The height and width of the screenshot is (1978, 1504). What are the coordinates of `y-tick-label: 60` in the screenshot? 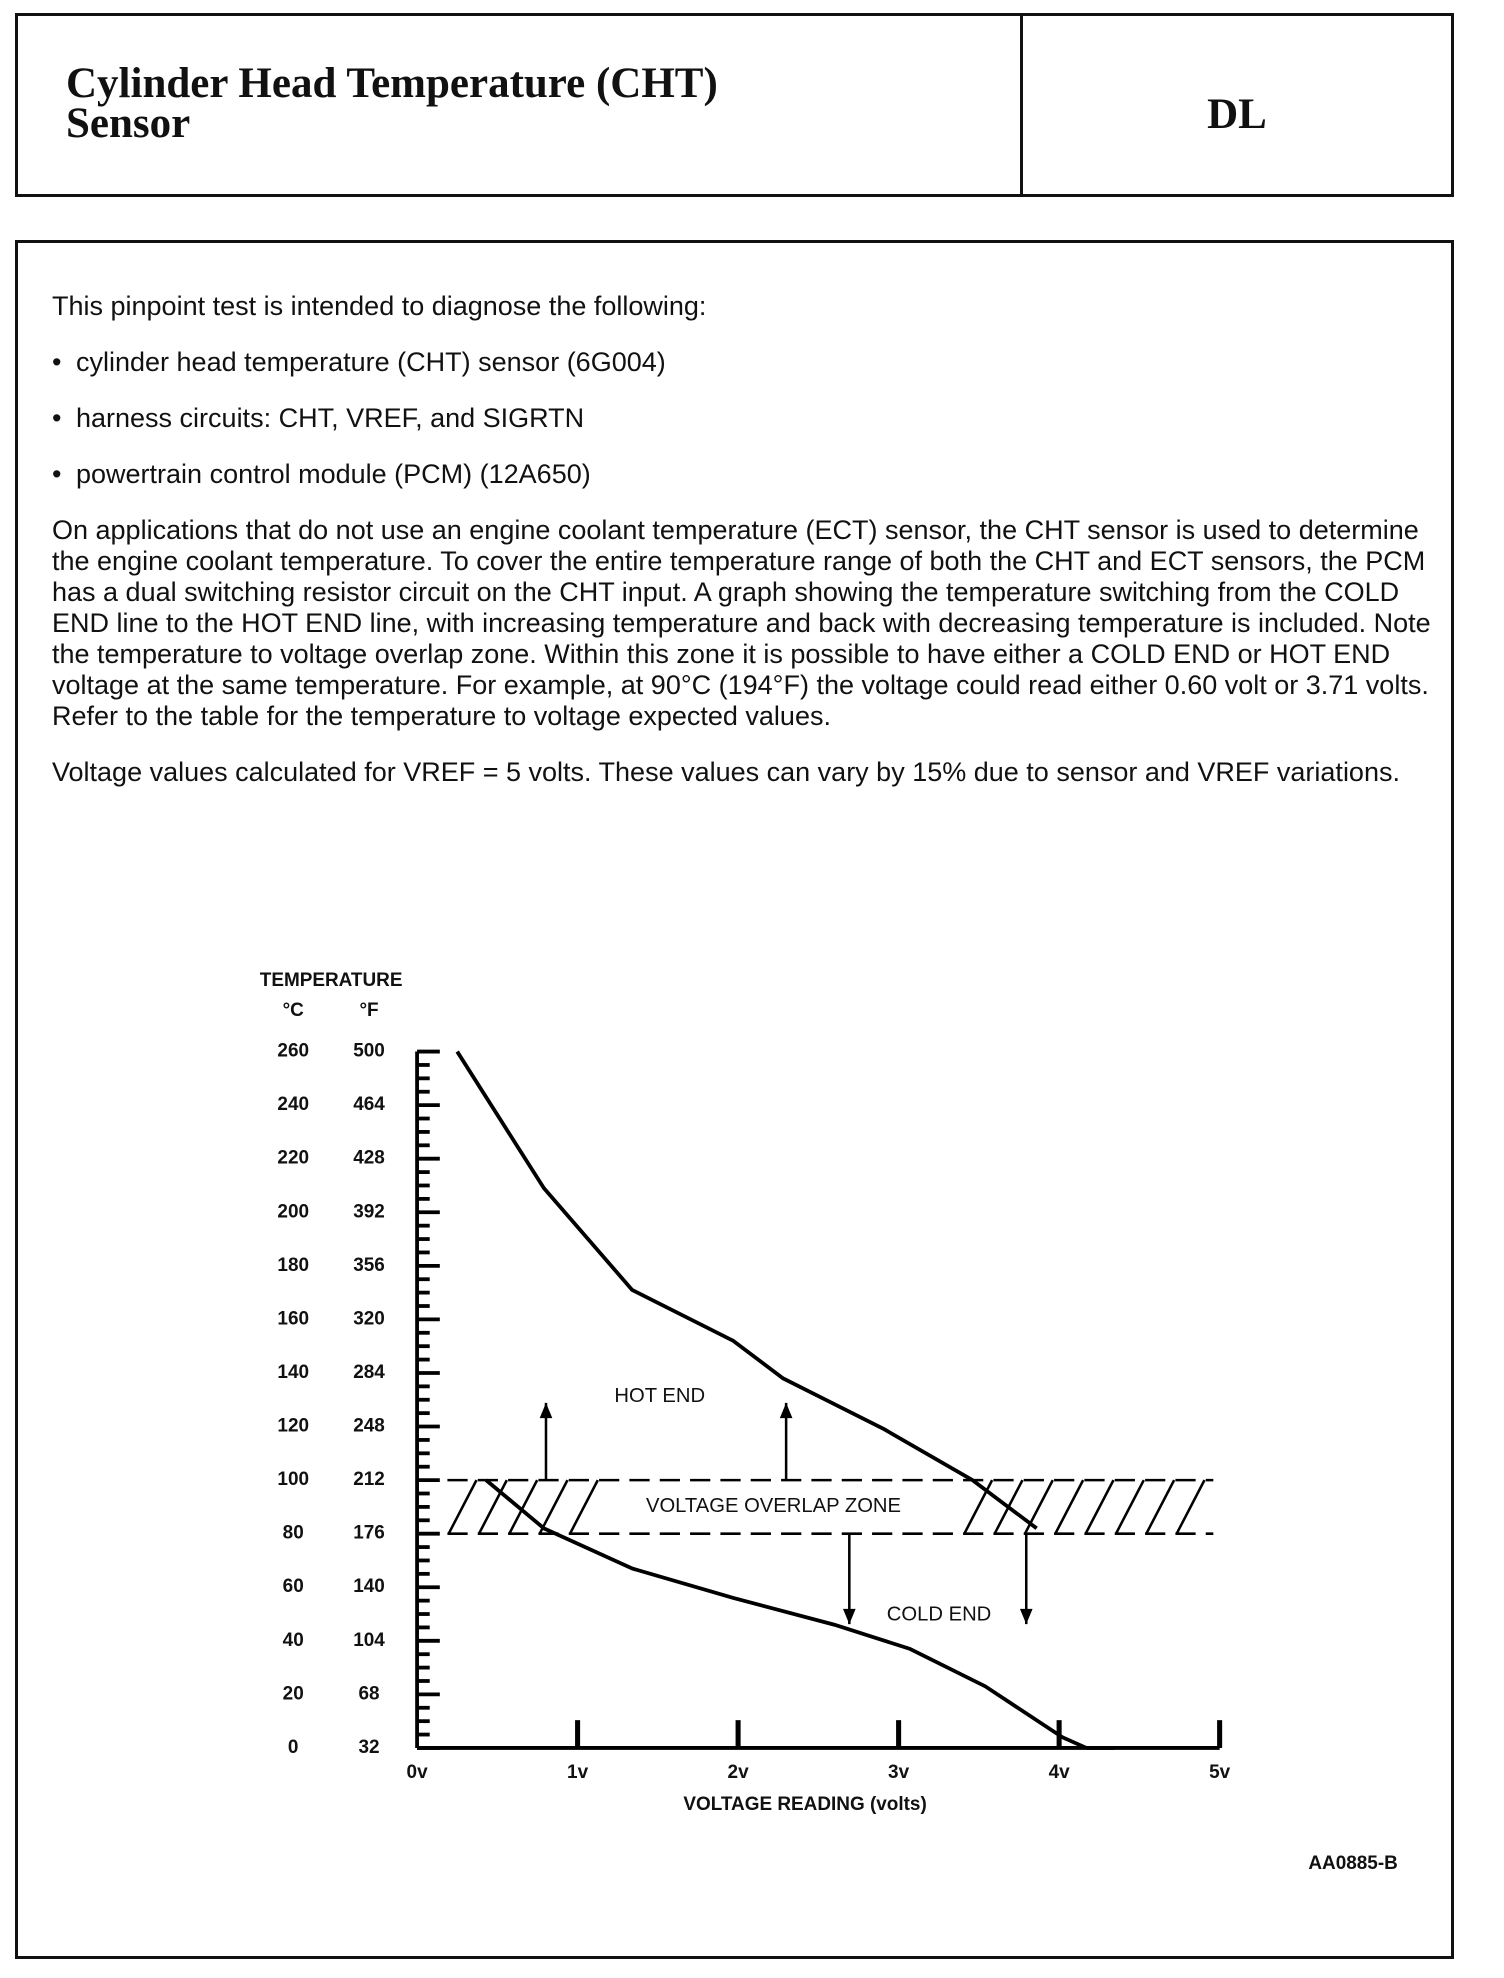 It's located at (293, 1586).